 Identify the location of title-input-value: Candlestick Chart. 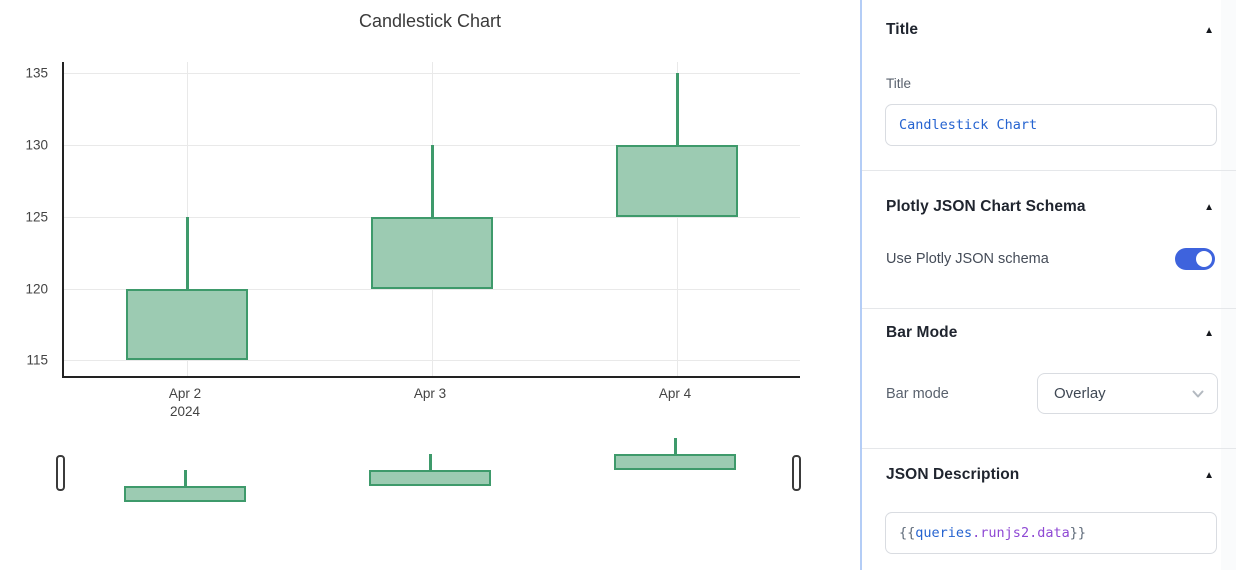
(968, 125).